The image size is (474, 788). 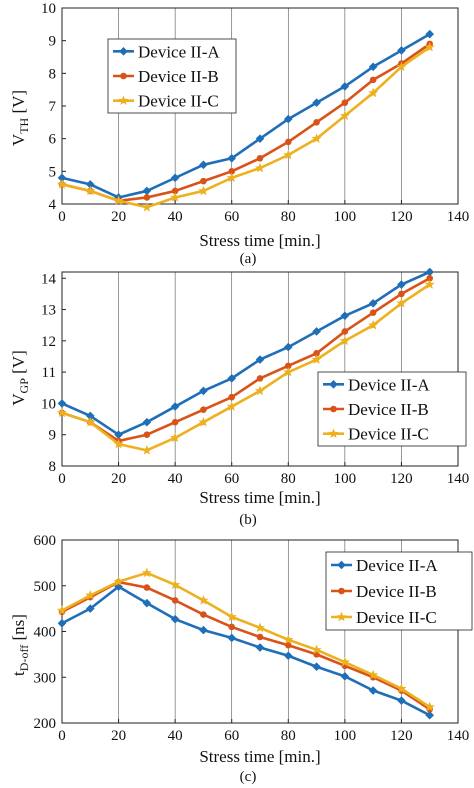 I want to click on x-tick-label: 120, so click(x=401, y=479).